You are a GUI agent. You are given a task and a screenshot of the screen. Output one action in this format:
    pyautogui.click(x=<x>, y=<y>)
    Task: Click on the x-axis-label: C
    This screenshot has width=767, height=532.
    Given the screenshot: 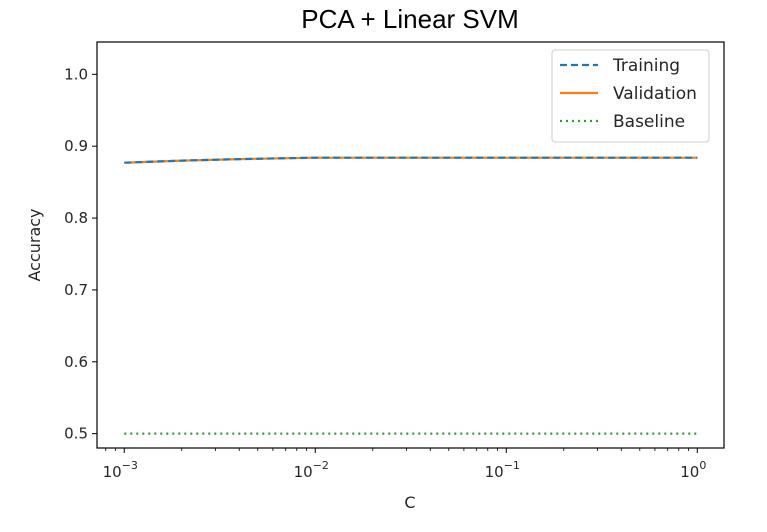 What is the action you would take?
    pyautogui.click(x=409, y=502)
    